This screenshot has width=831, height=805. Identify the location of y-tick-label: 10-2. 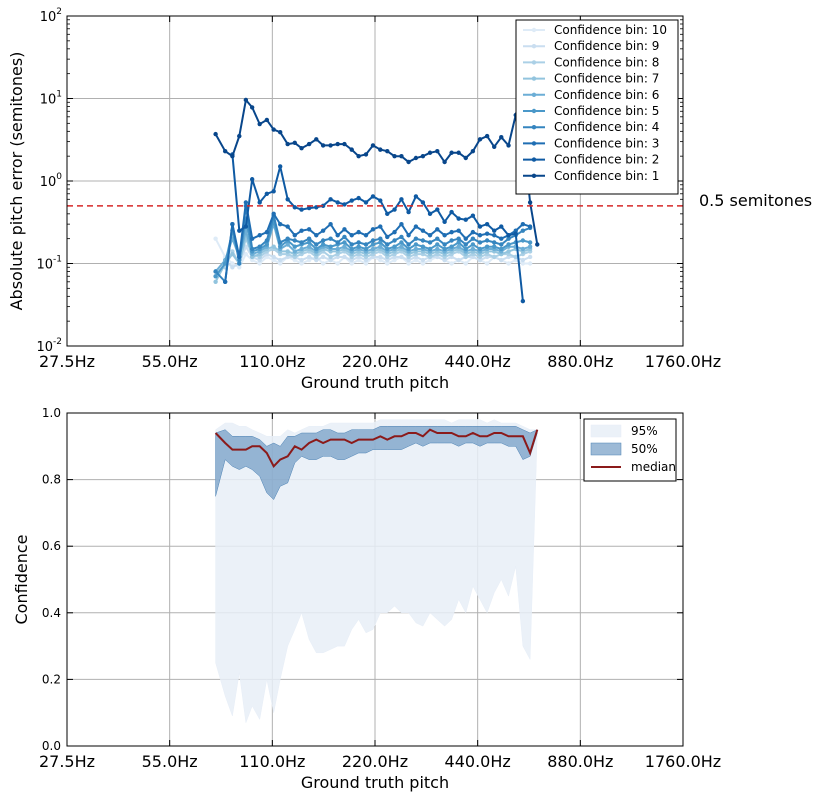
(49, 346).